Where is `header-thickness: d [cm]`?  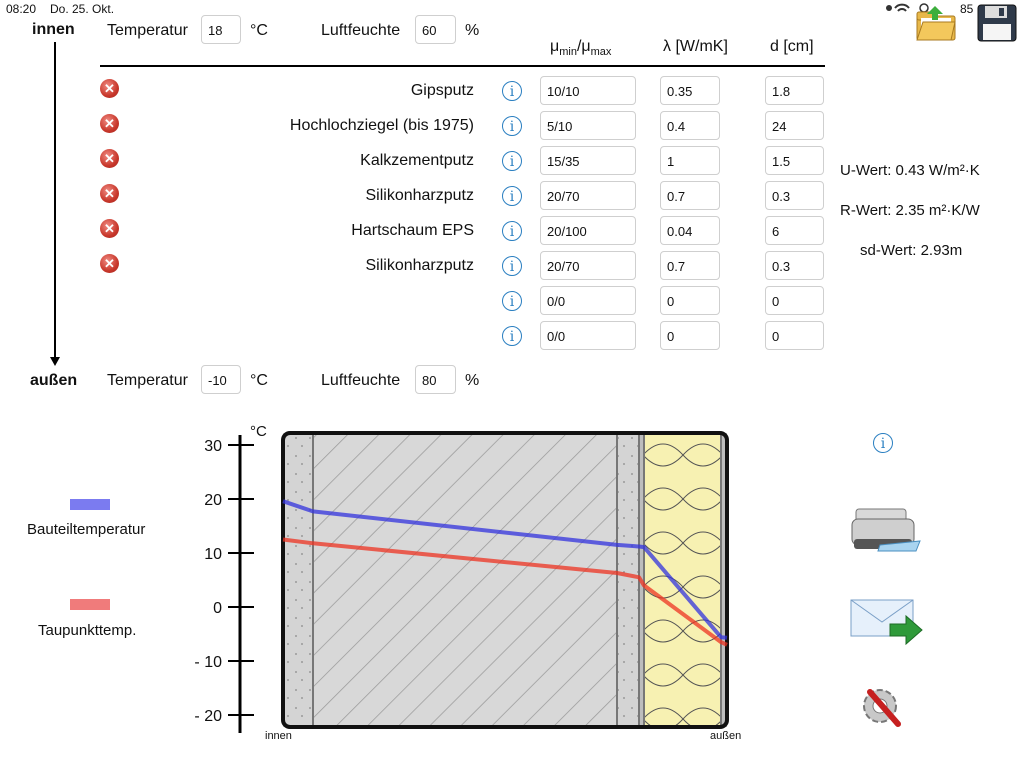 header-thickness: d [cm] is located at coordinates (792, 46).